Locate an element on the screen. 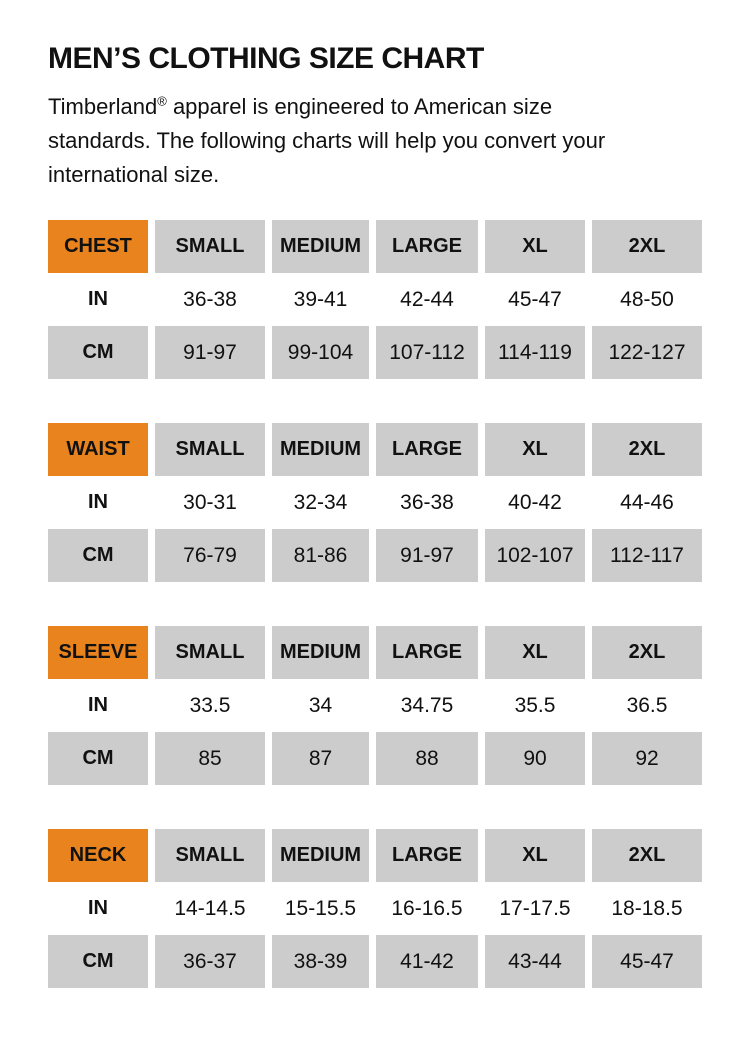  chest-in-2xl-value: 48-50 is located at coordinates (647, 299).